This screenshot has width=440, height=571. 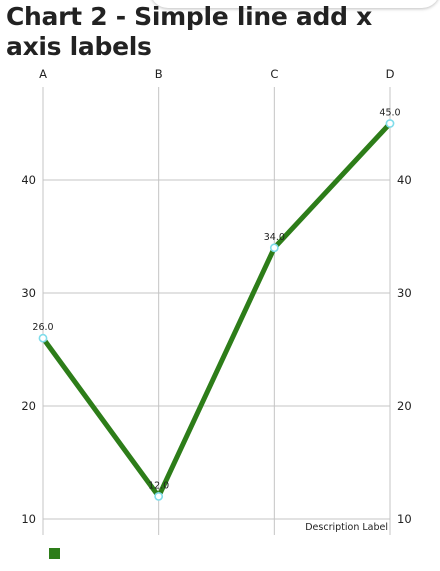 What do you see at coordinates (404, 519) in the screenshot?
I see `y-tick-label-right: 10` at bounding box center [404, 519].